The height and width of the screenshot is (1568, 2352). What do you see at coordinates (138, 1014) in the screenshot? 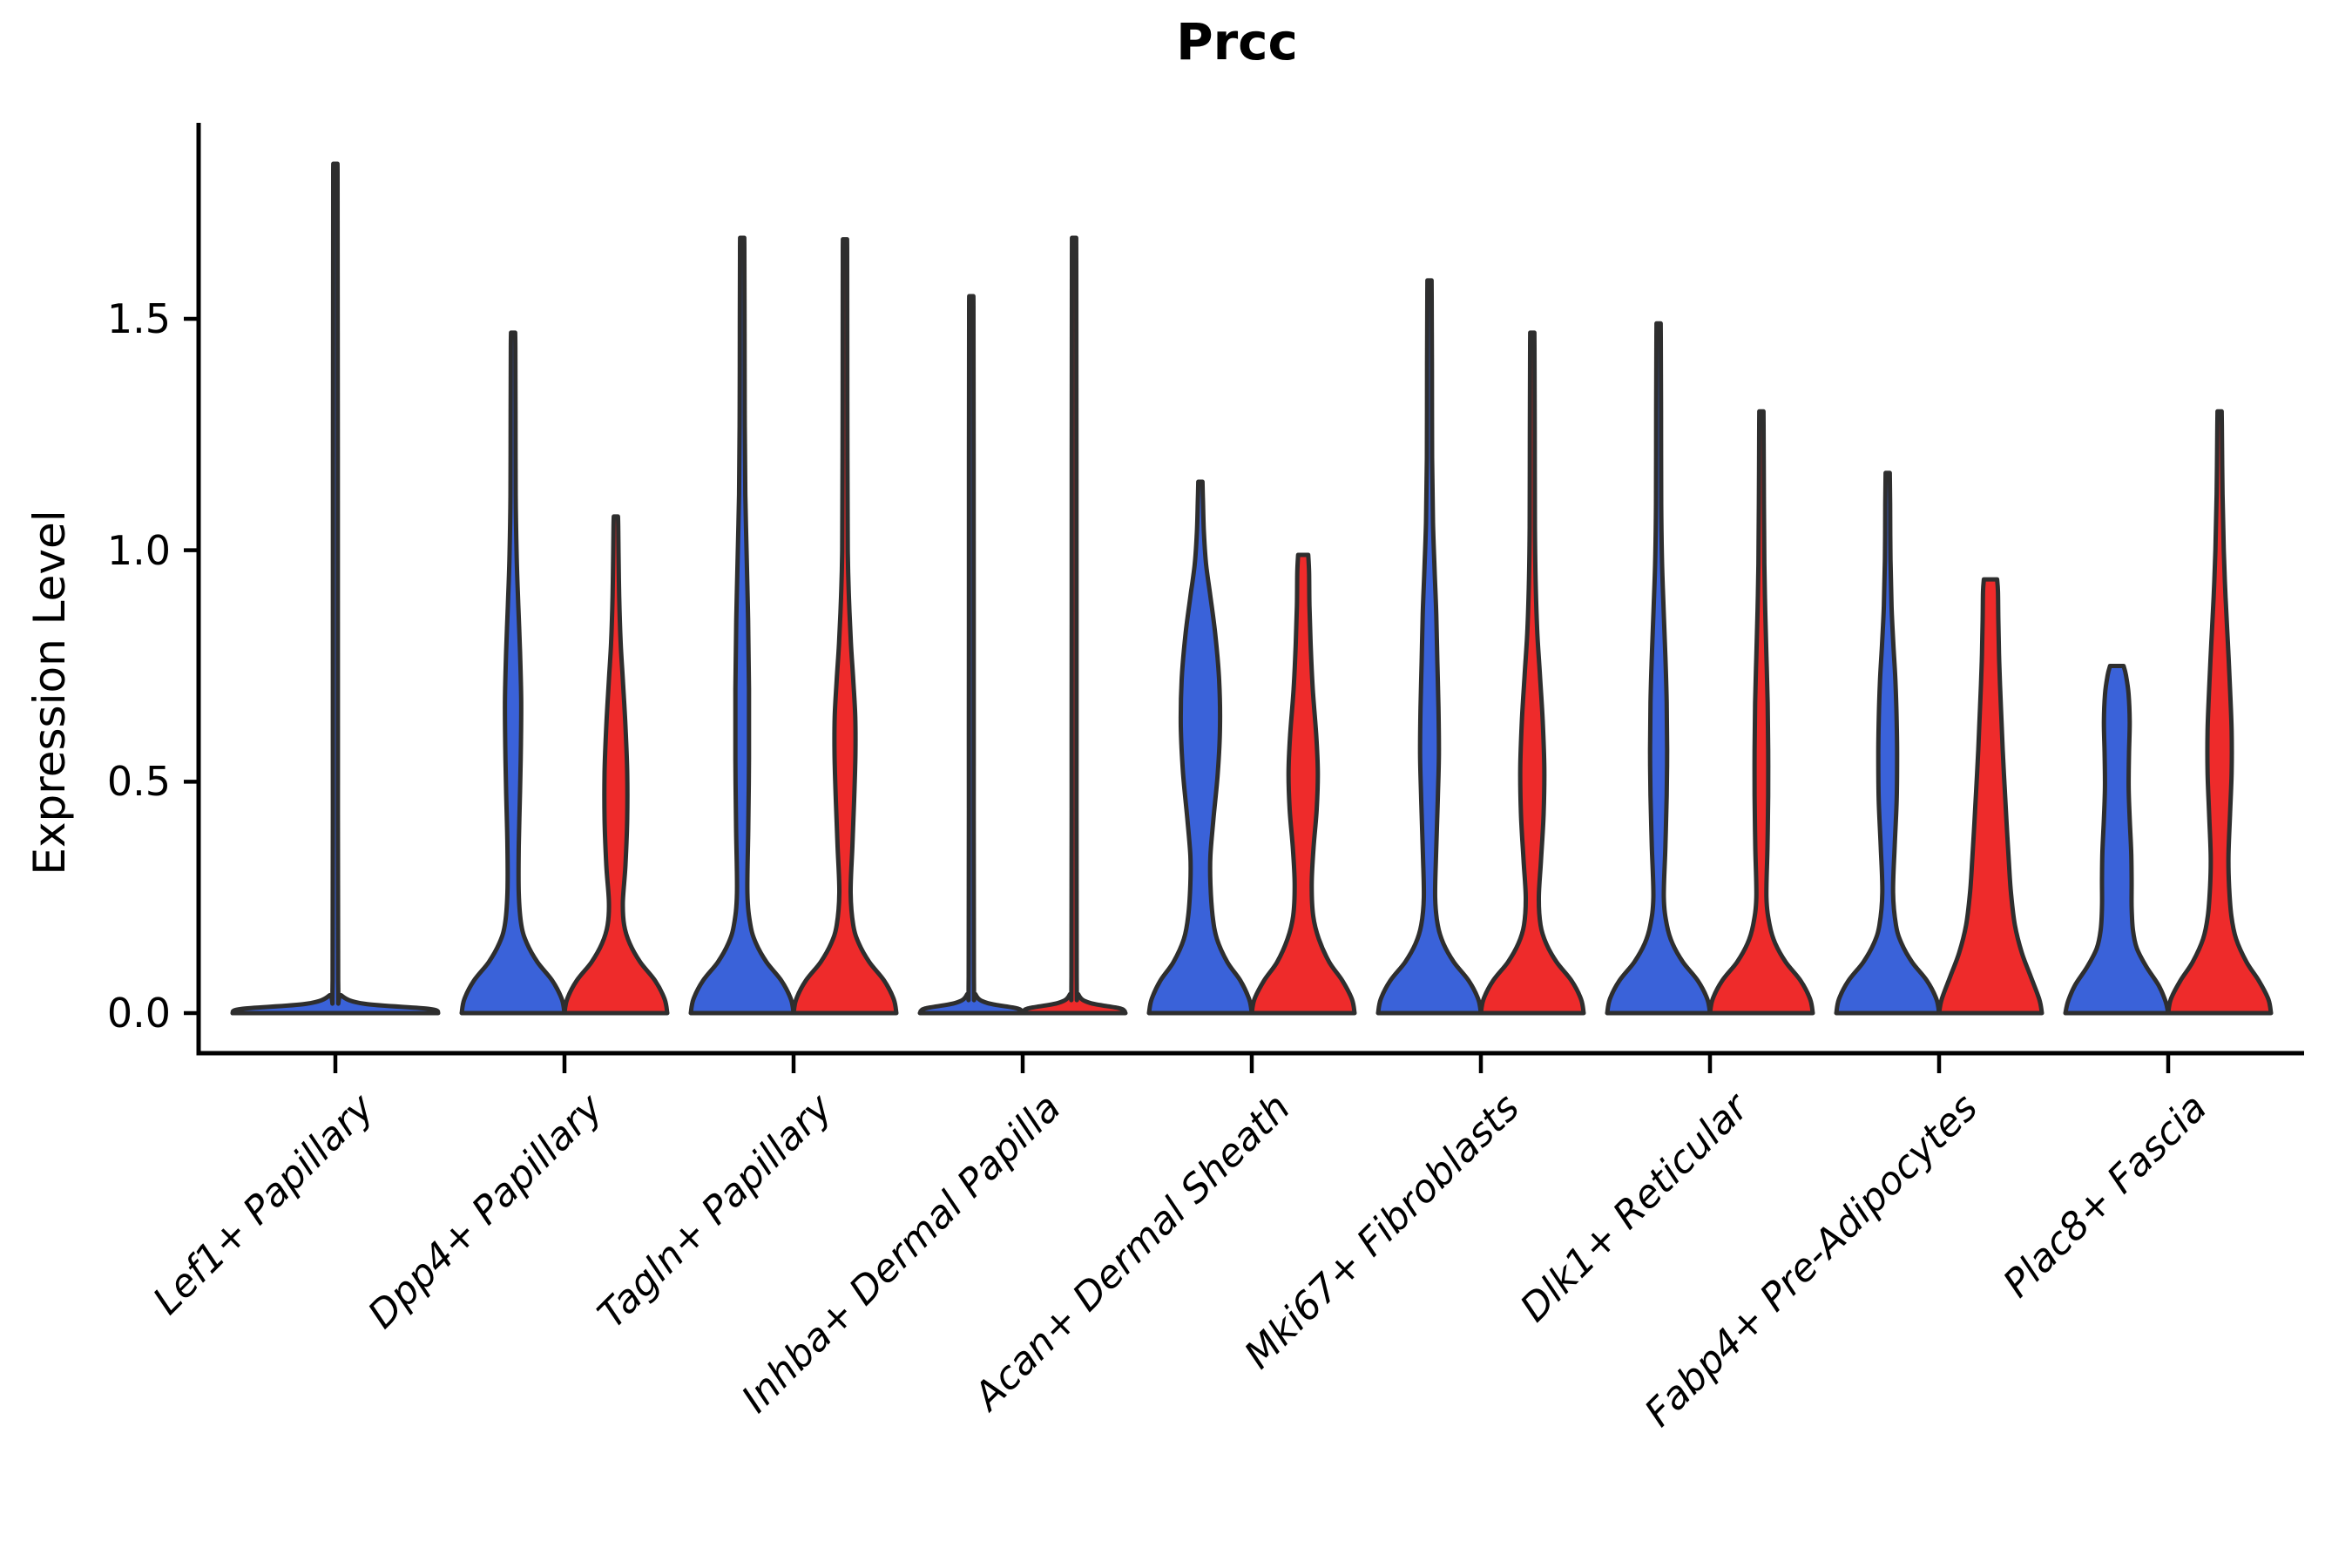
I see `y-tick-label: 0.0` at bounding box center [138, 1014].